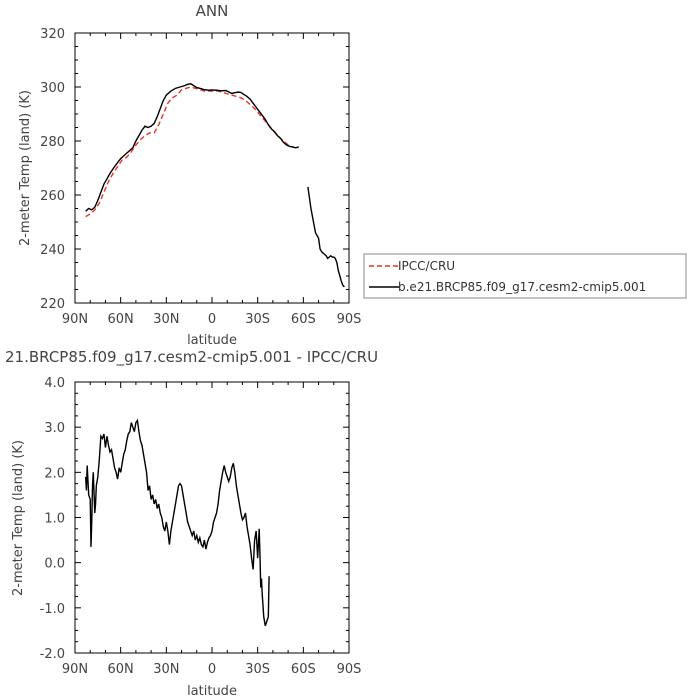 Image resolution: width=700 pixels, height=700 pixels. I want to click on bottom-chart-x-axis-label: latitude, so click(212, 691).